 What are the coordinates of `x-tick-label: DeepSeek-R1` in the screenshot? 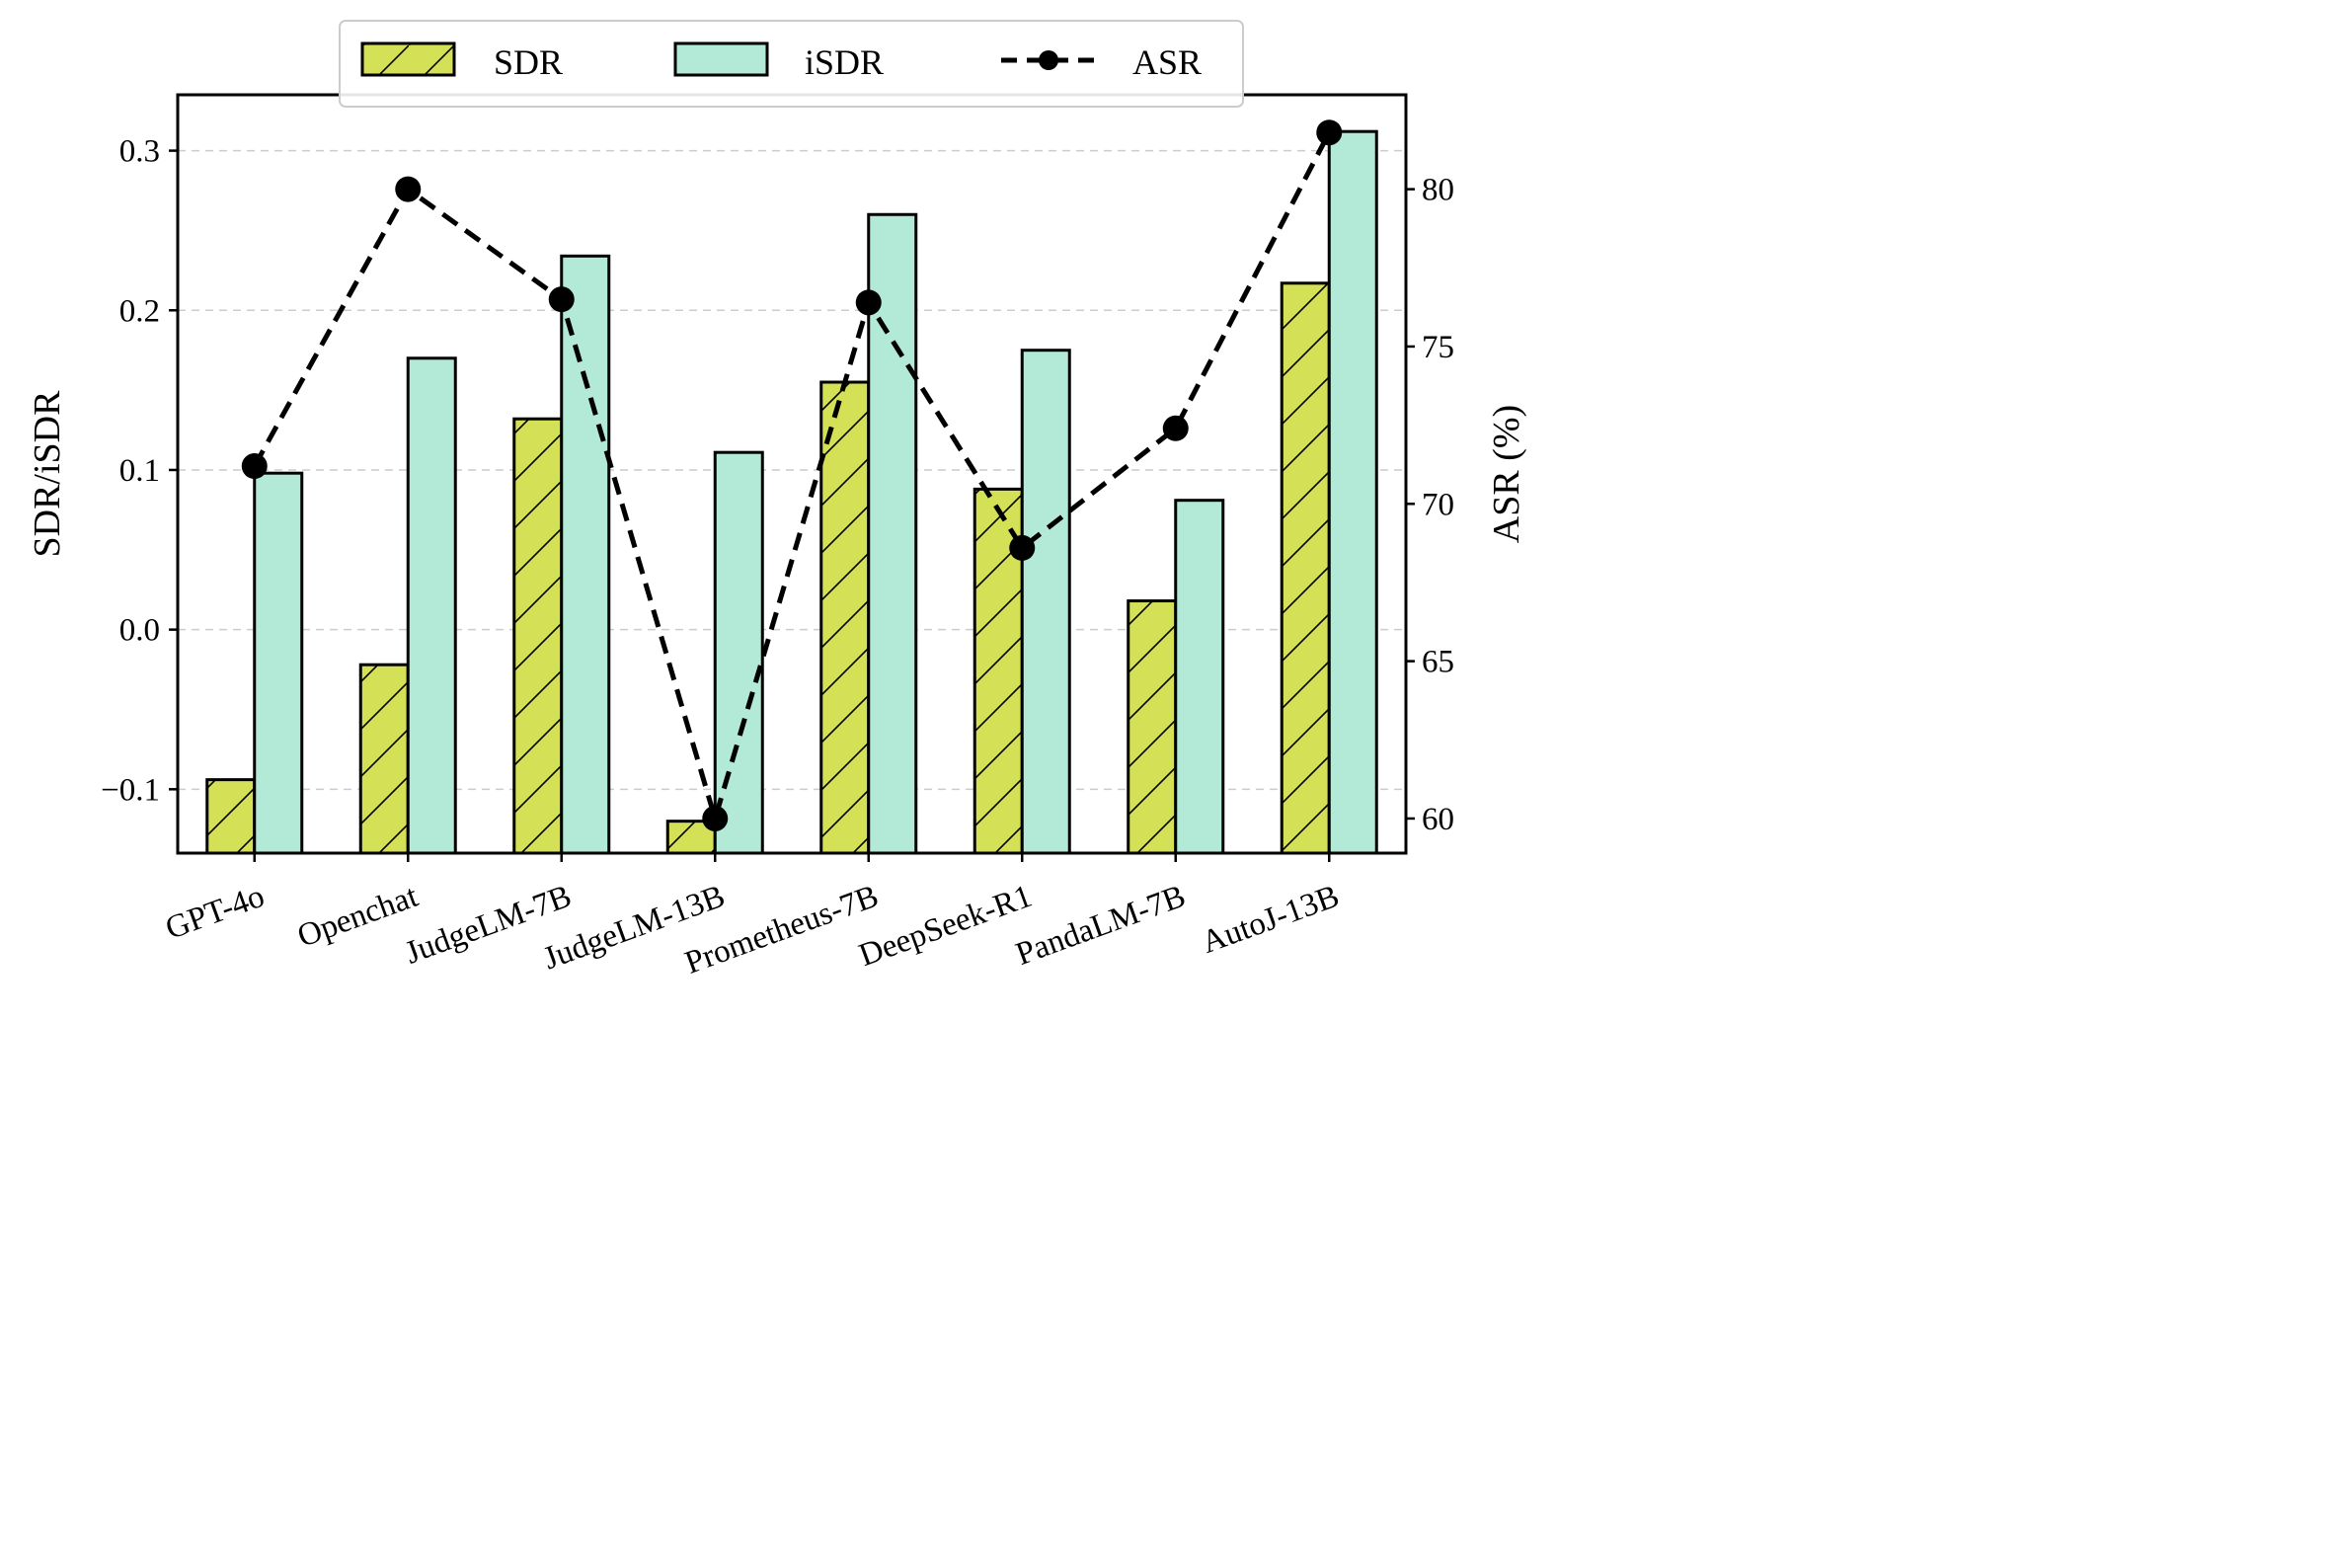 It's located at (945, 927).